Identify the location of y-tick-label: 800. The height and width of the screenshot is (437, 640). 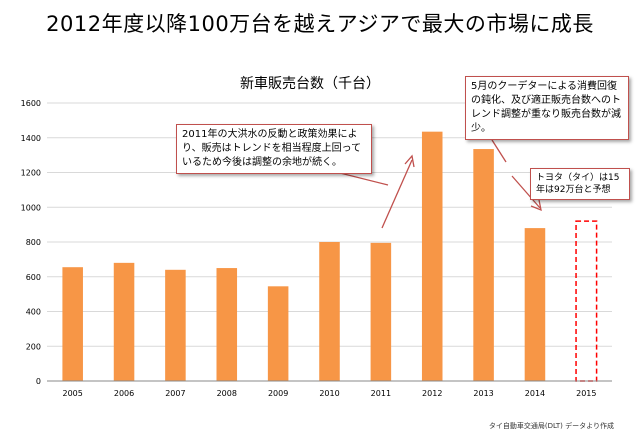
(33, 242).